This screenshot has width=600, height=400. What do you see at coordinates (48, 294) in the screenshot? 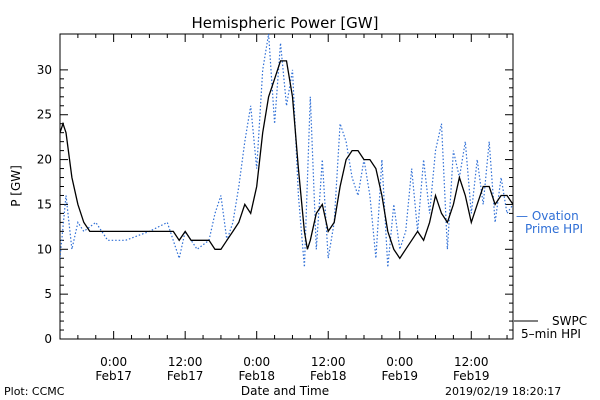
I see `y-tick-label: 5` at bounding box center [48, 294].